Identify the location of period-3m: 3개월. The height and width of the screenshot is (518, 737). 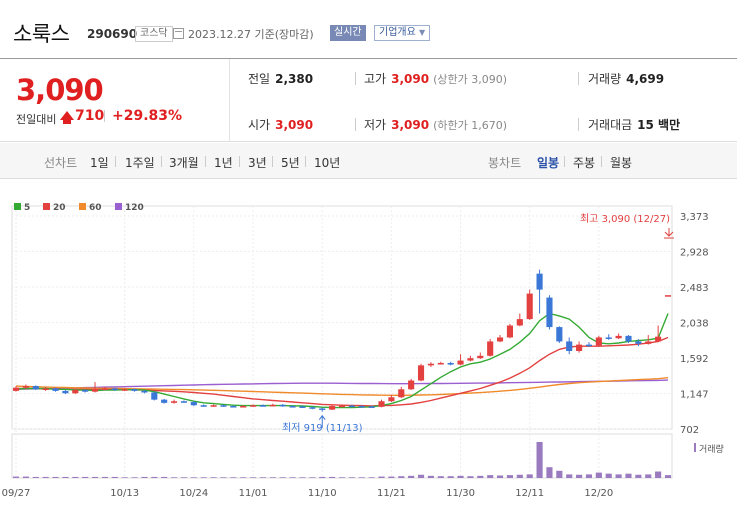
(184, 163).